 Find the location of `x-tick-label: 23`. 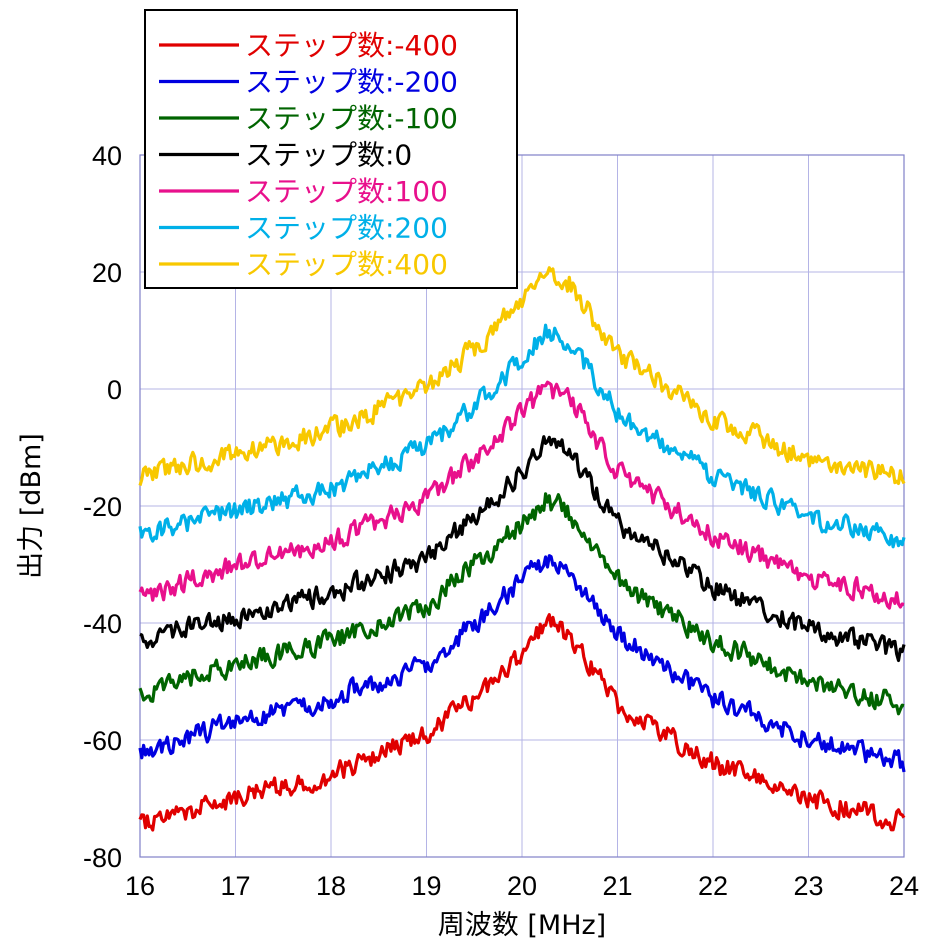

x-tick-label: 23 is located at coordinates (808, 886).